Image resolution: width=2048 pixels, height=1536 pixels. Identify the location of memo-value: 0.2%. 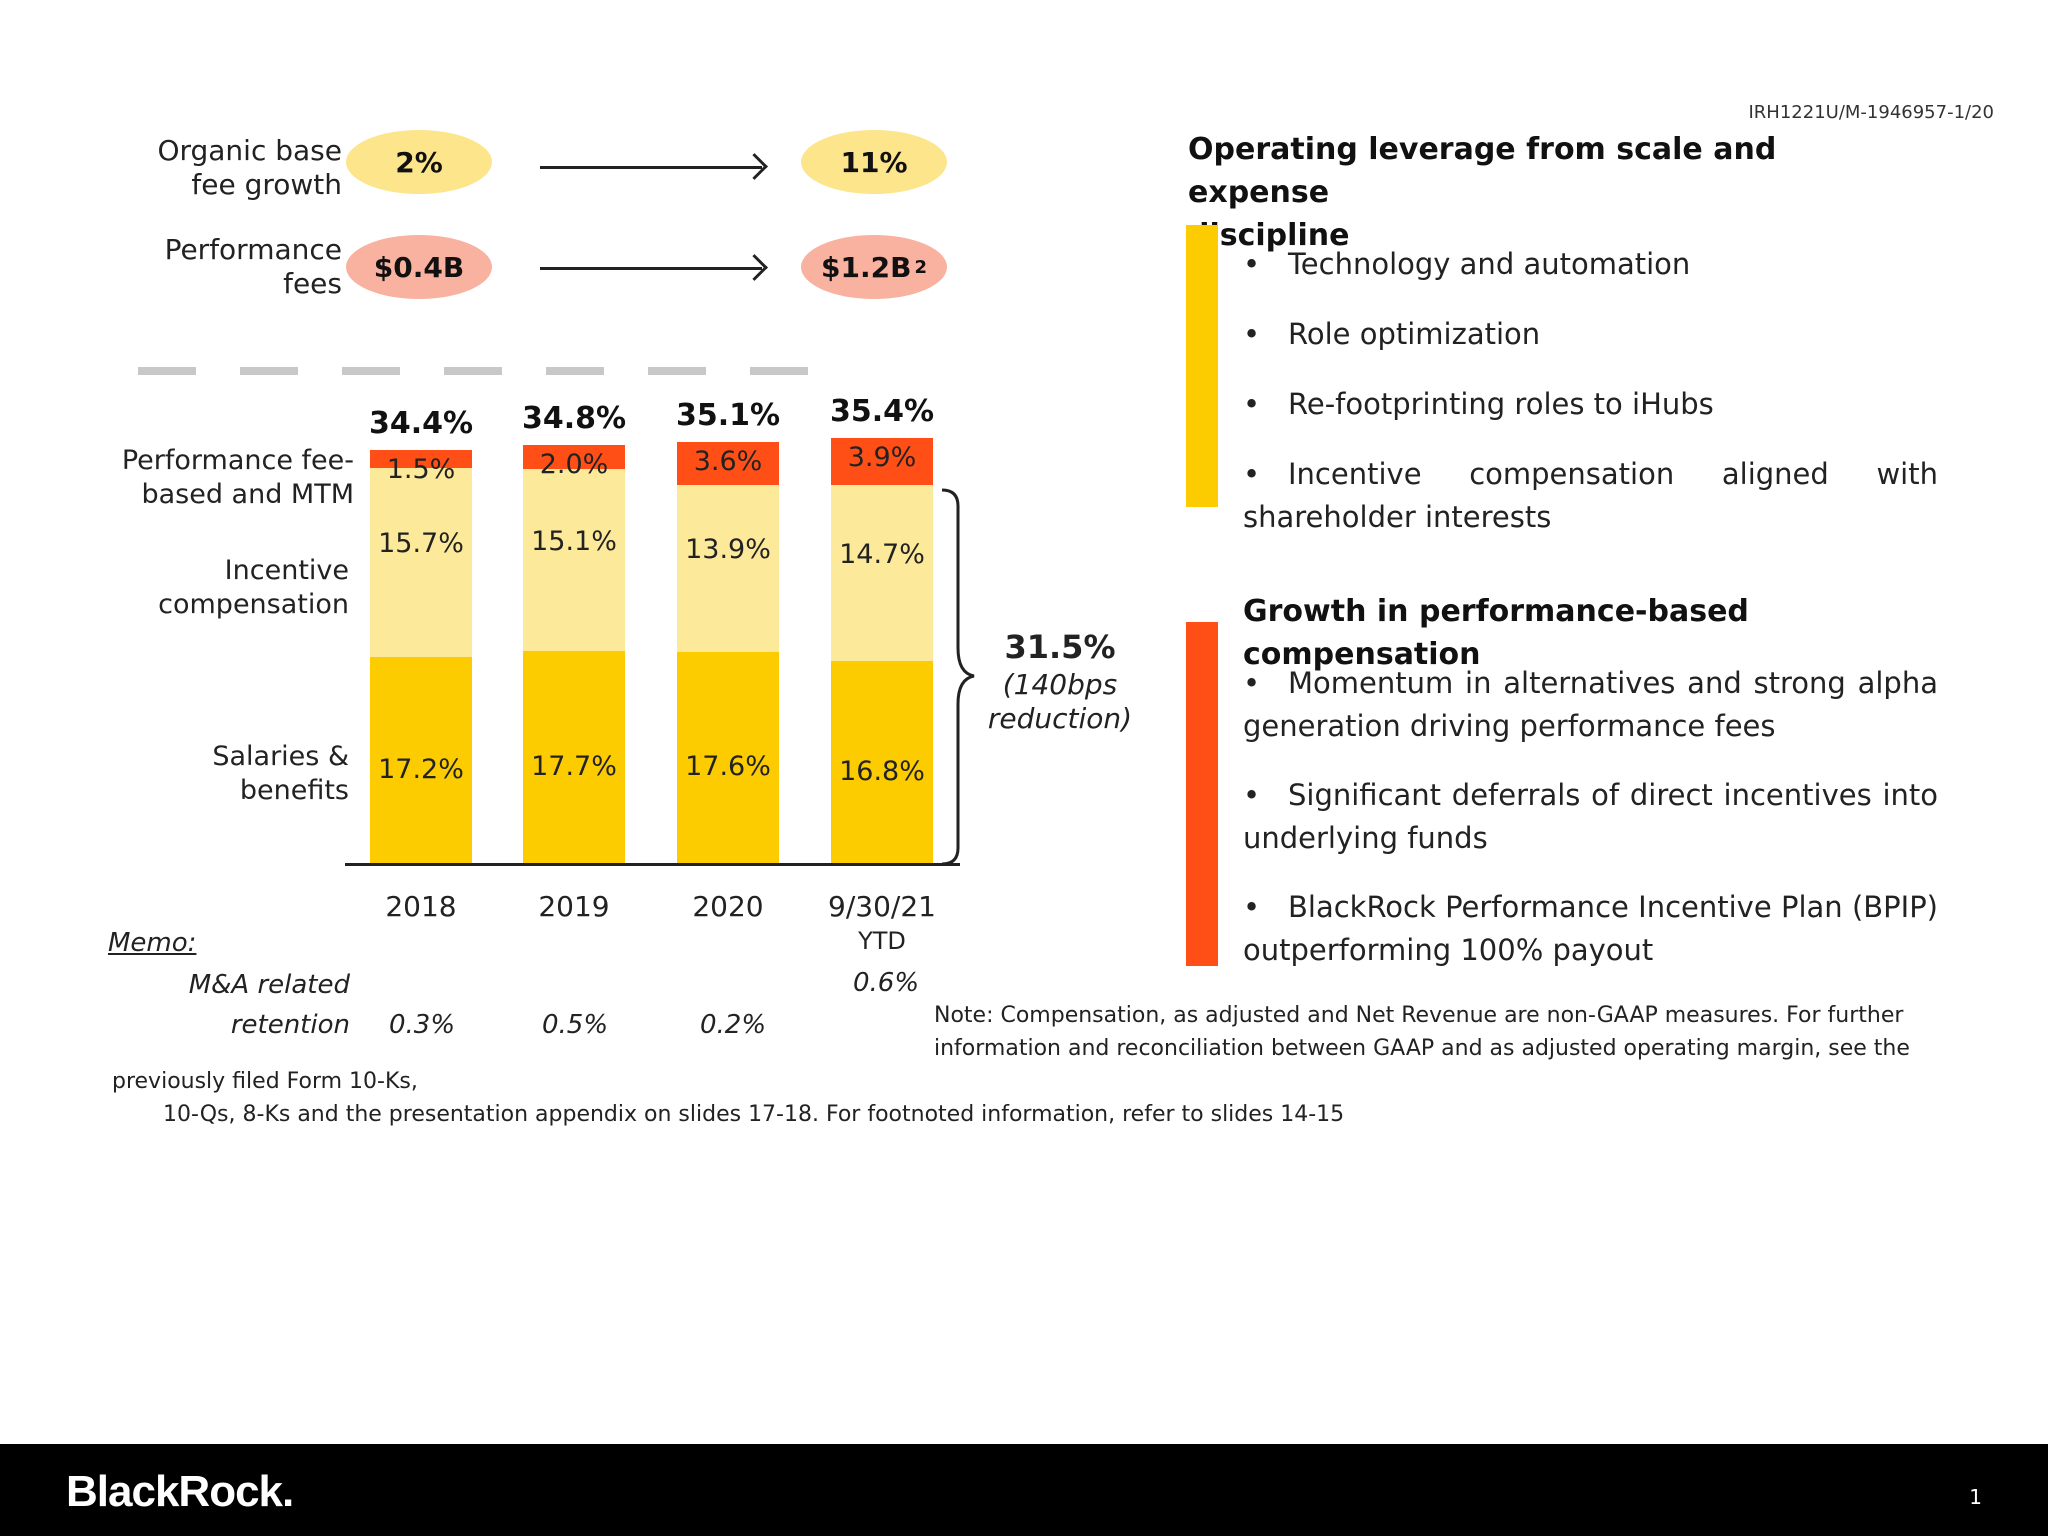
(733, 1025).